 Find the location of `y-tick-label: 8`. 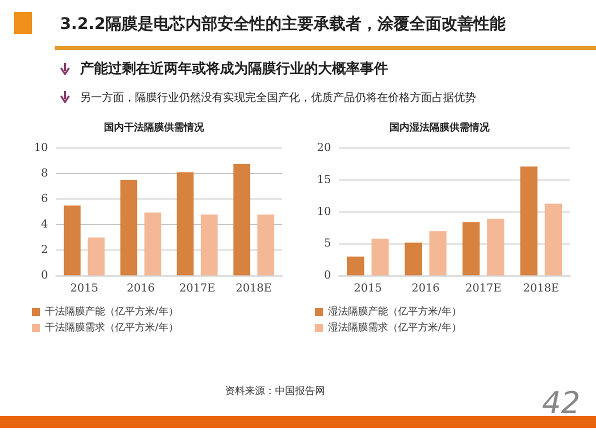

y-tick-label: 8 is located at coordinates (44, 173).